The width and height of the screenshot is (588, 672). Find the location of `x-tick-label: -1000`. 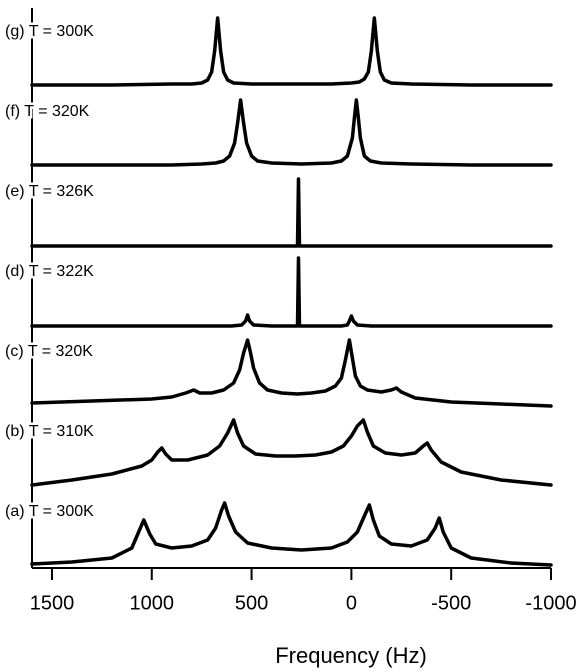

x-tick-label: -1000 is located at coordinates (550, 603).